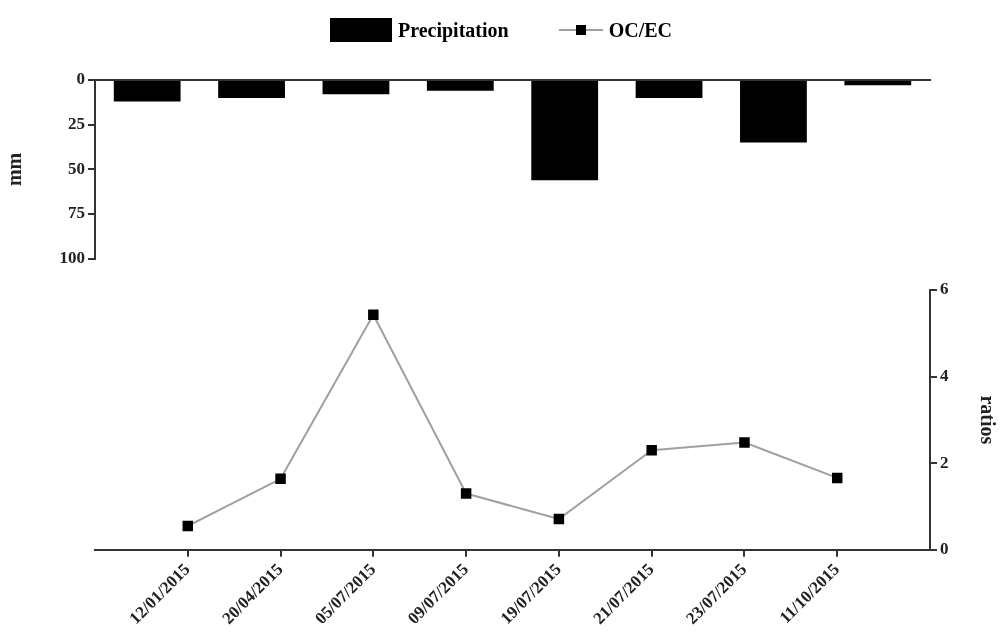  Describe the element at coordinates (944, 549) in the screenshot. I see `y2-tick-label: 0` at that location.